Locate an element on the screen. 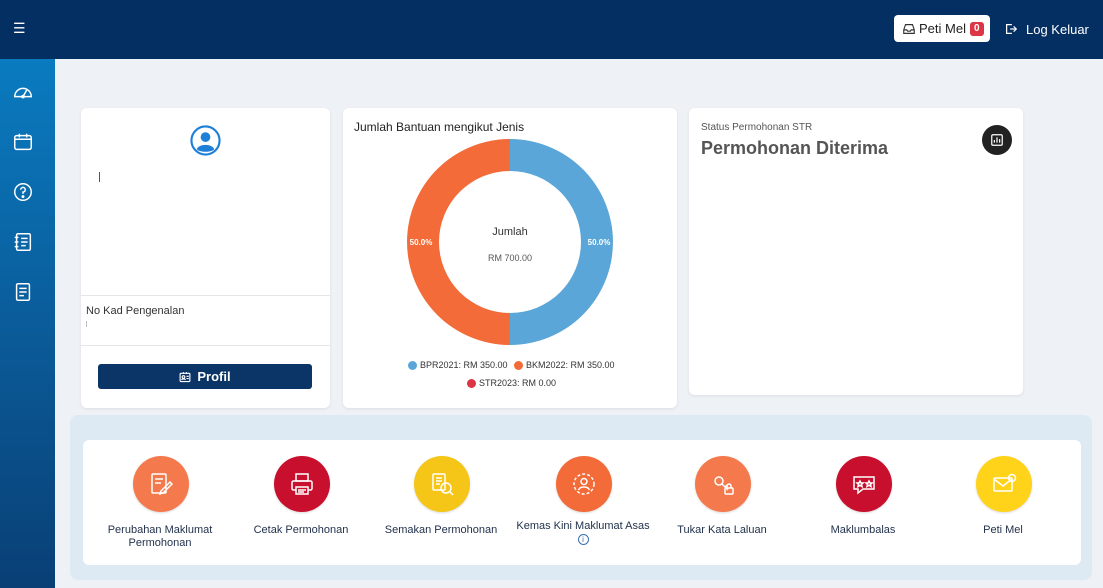 The height and width of the screenshot is (588, 1103). profile-name-placeholder is located at coordinates (99, 177).